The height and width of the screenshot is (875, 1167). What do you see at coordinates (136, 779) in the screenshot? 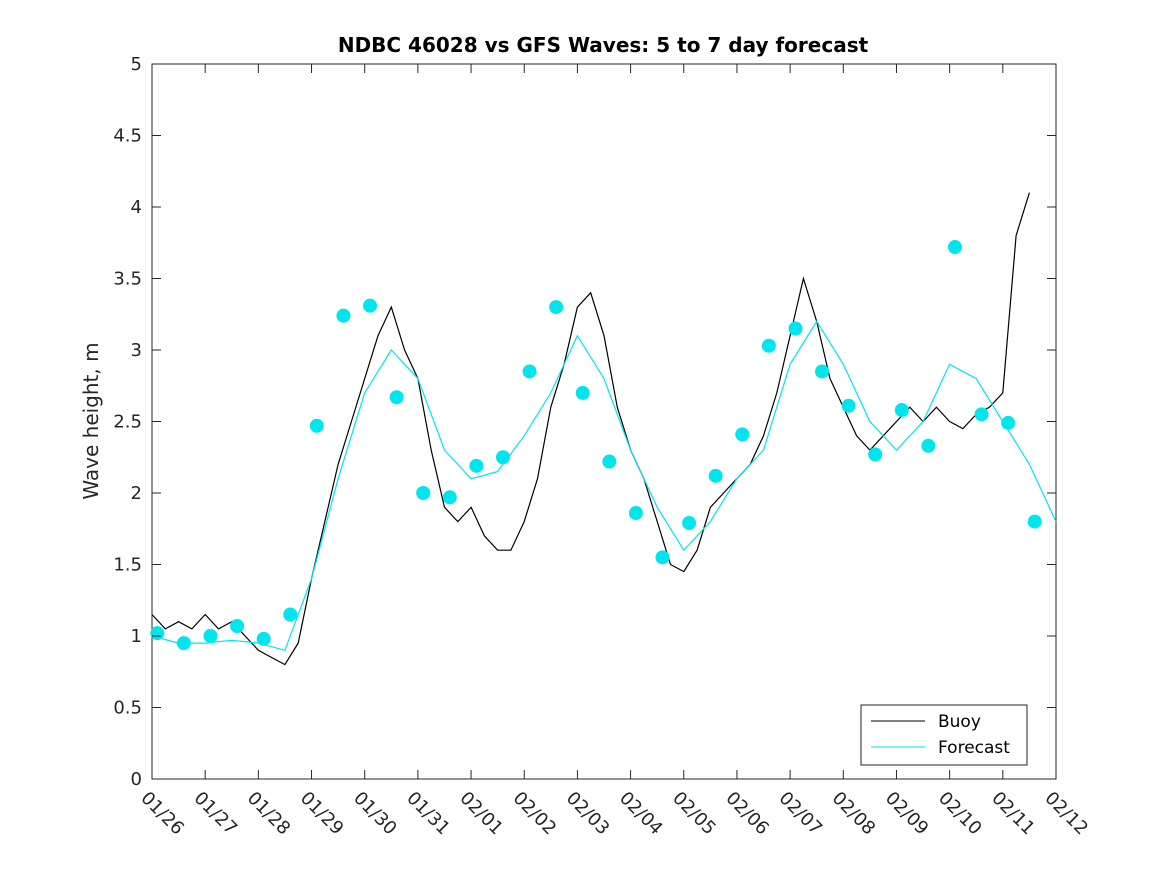
I see `y-tick-label: 0` at bounding box center [136, 779].